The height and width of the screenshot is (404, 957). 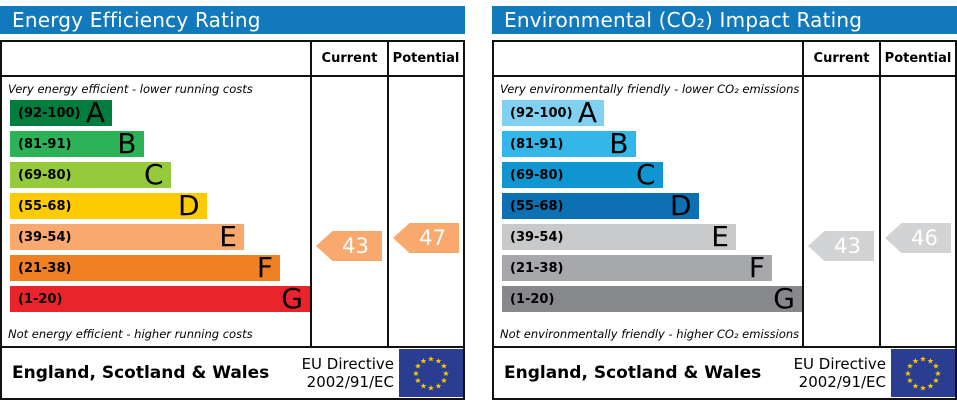 I want to click on current-column-header: Current, so click(x=348, y=58).